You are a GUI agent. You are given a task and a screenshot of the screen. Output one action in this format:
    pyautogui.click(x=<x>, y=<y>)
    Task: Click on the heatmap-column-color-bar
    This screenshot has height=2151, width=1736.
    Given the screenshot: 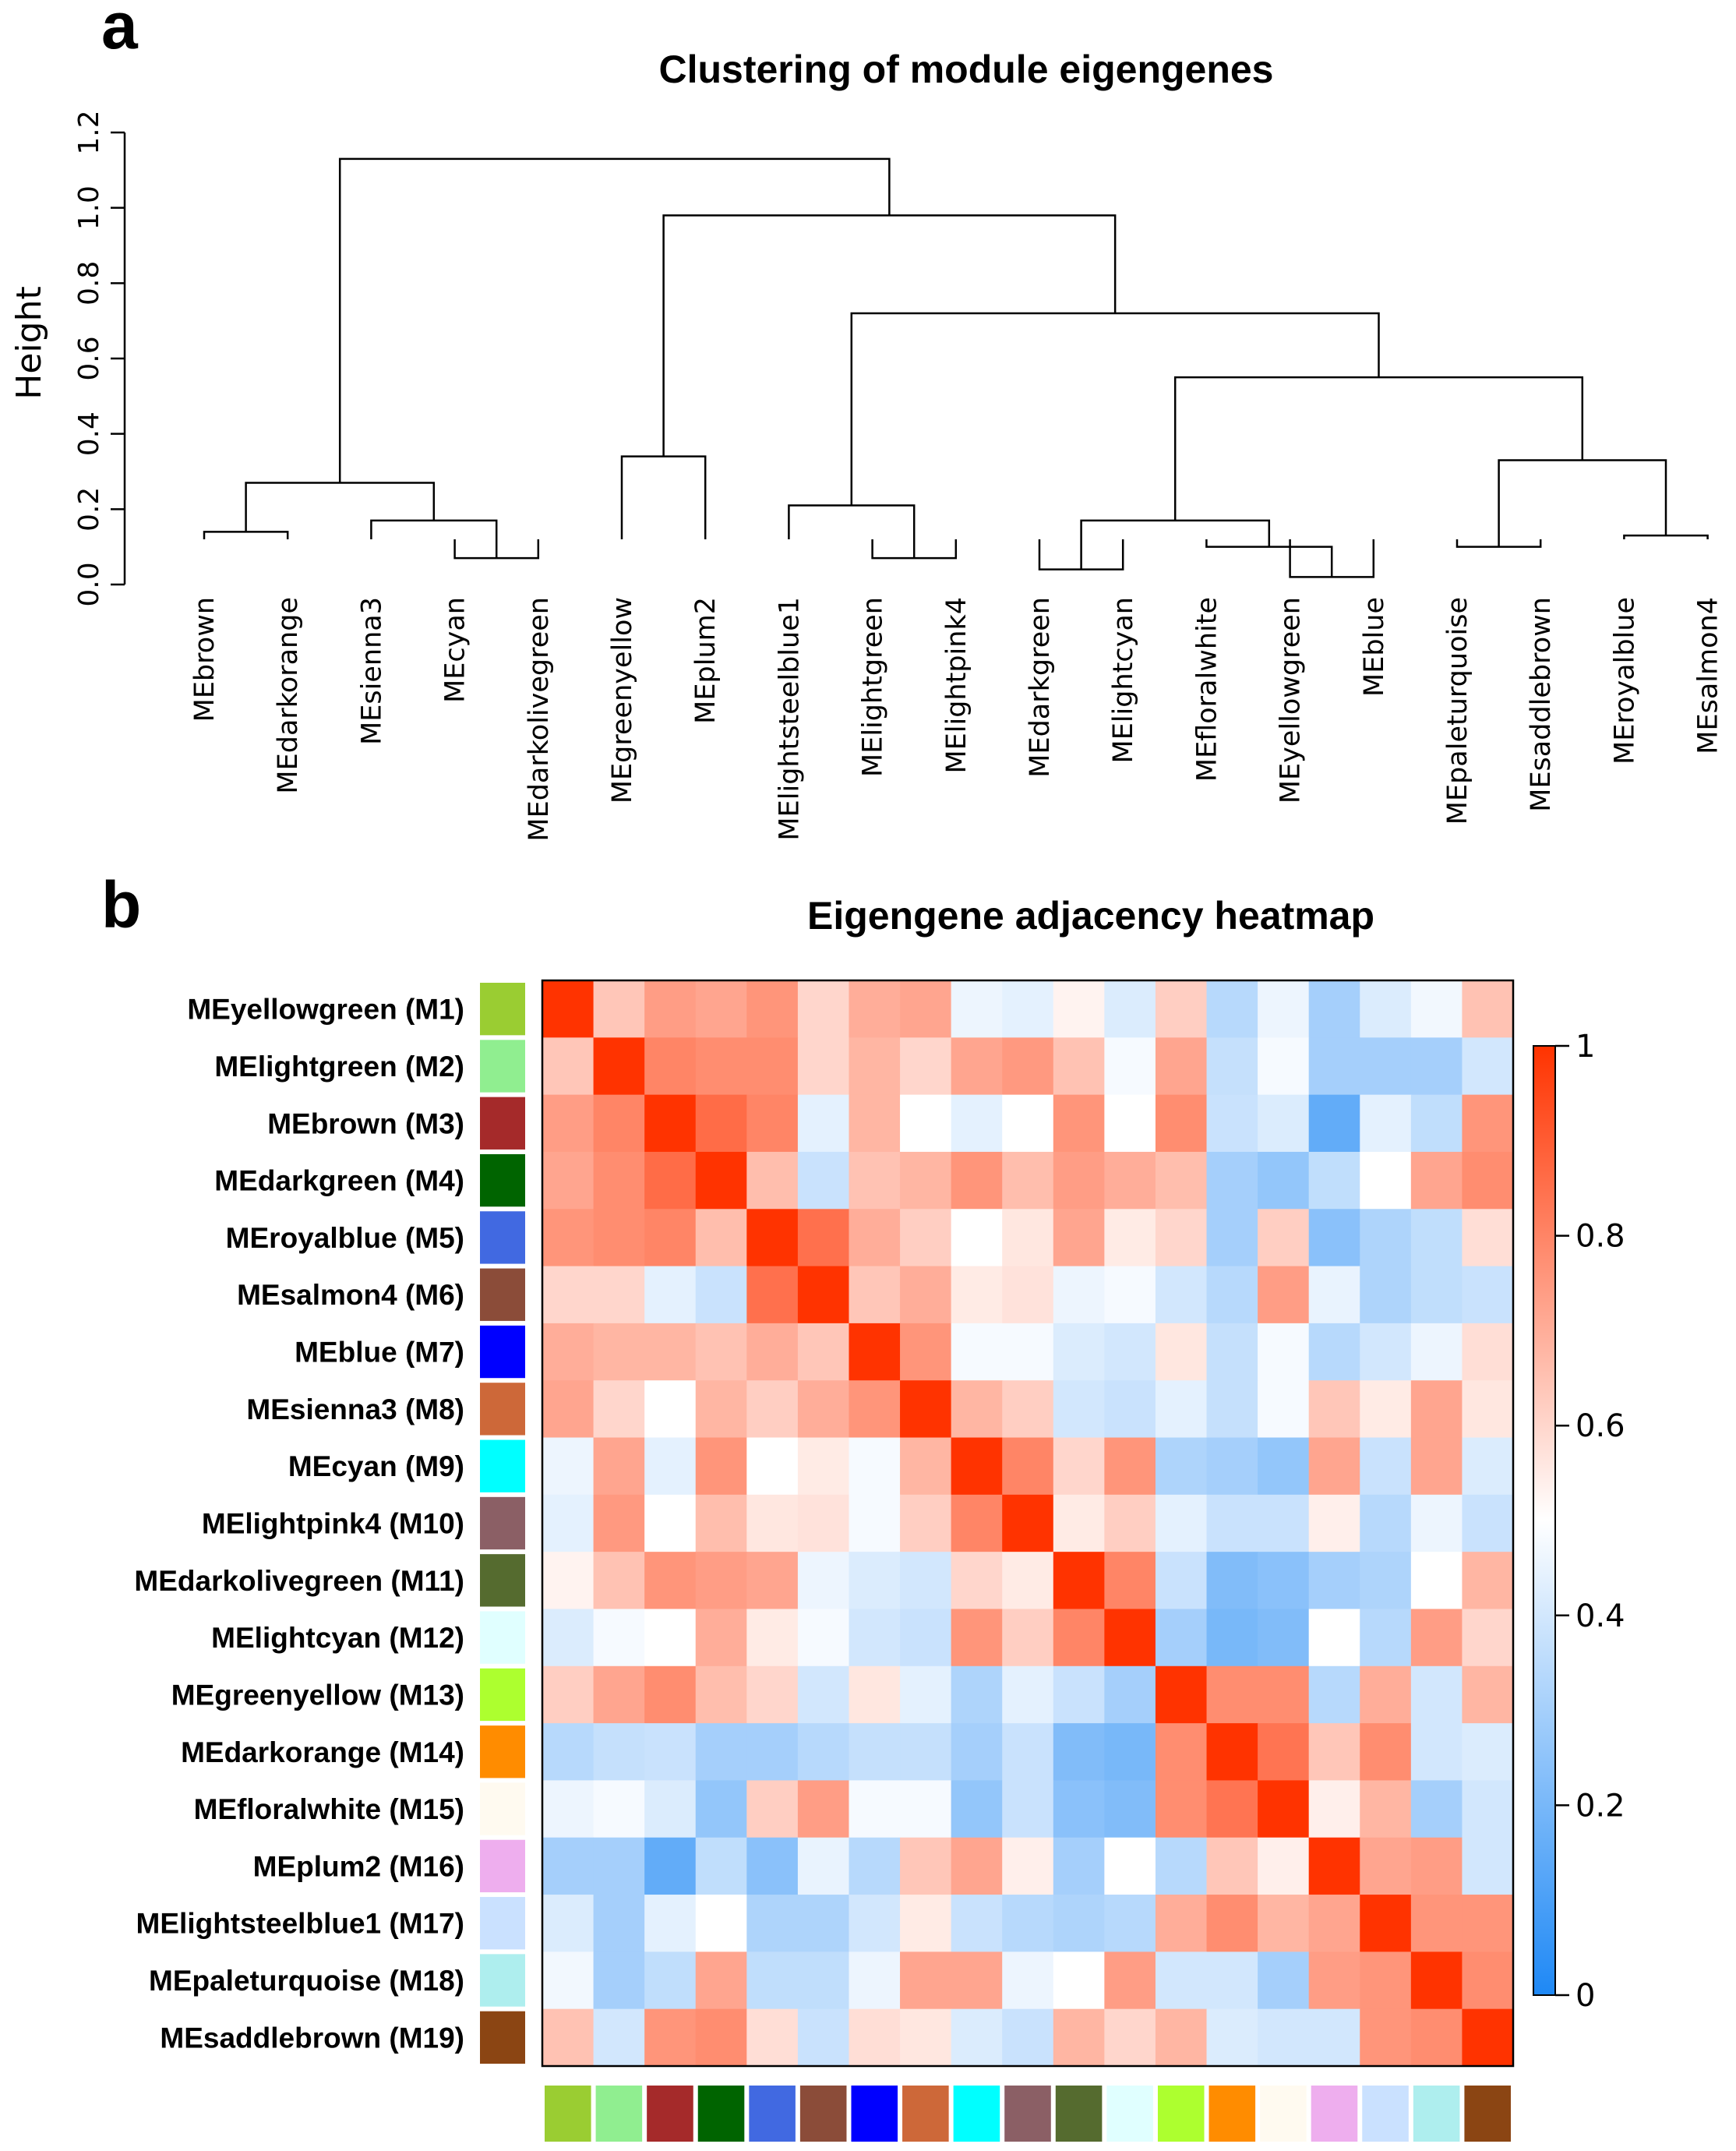 What is the action you would take?
    pyautogui.click(x=1028, y=2114)
    